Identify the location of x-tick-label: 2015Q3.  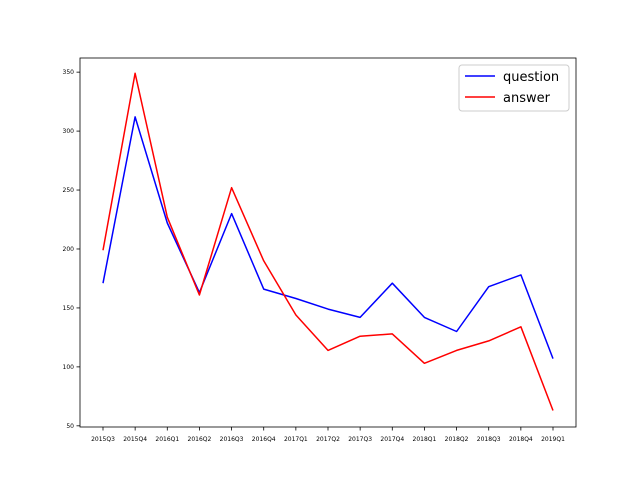
(103, 439).